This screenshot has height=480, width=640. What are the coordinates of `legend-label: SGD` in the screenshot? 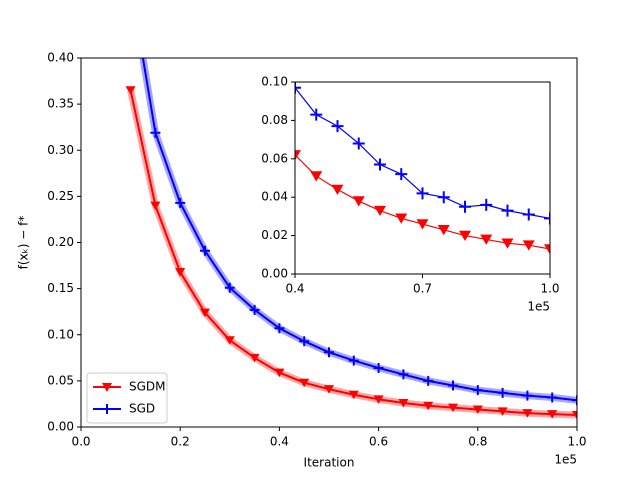 It's located at (142, 409).